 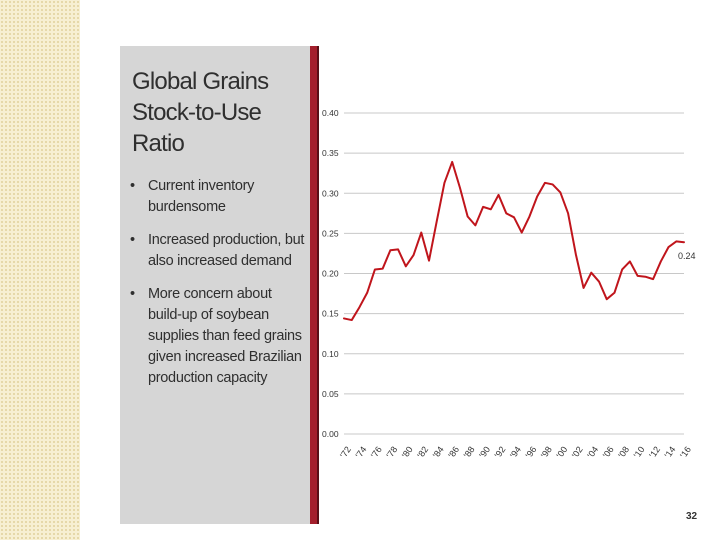 I want to click on x-tick-label: '98, so click(x=546, y=452).